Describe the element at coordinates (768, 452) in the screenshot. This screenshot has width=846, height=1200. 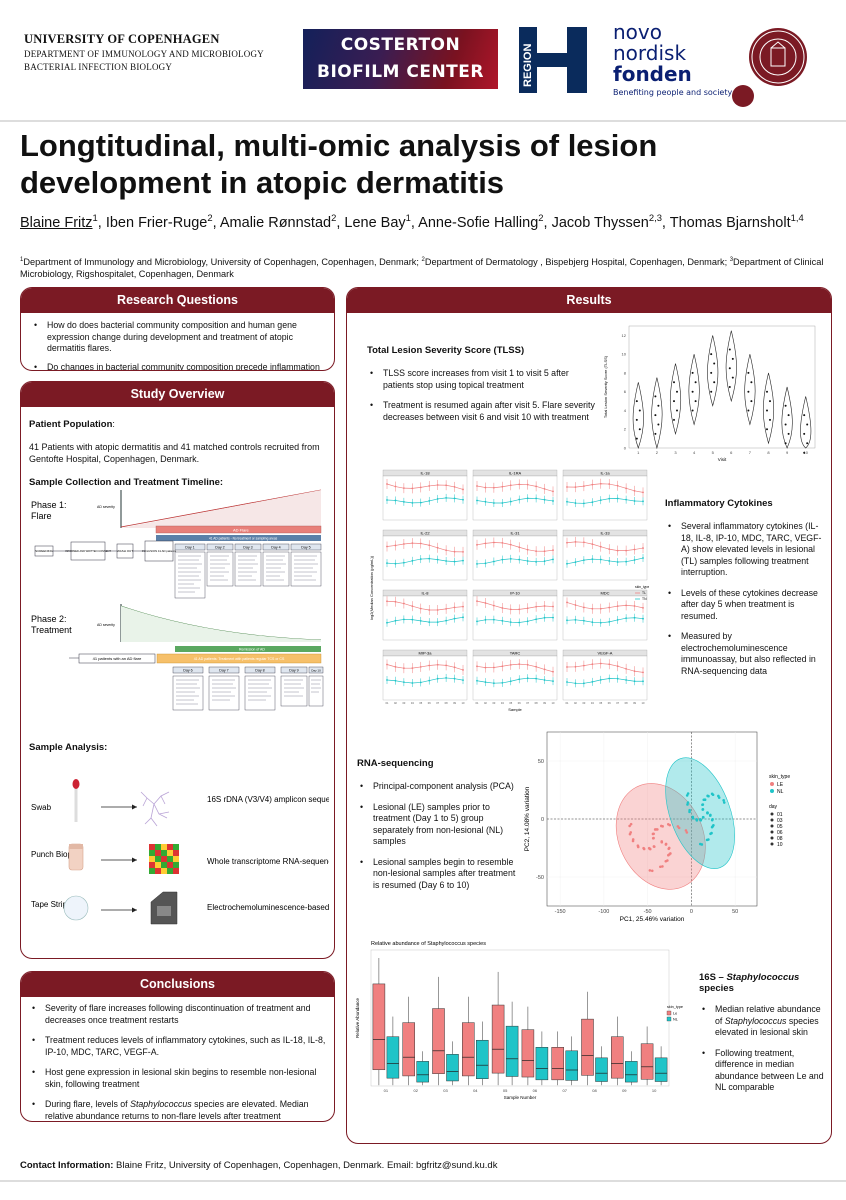
I see `tick-label: 8` at that location.